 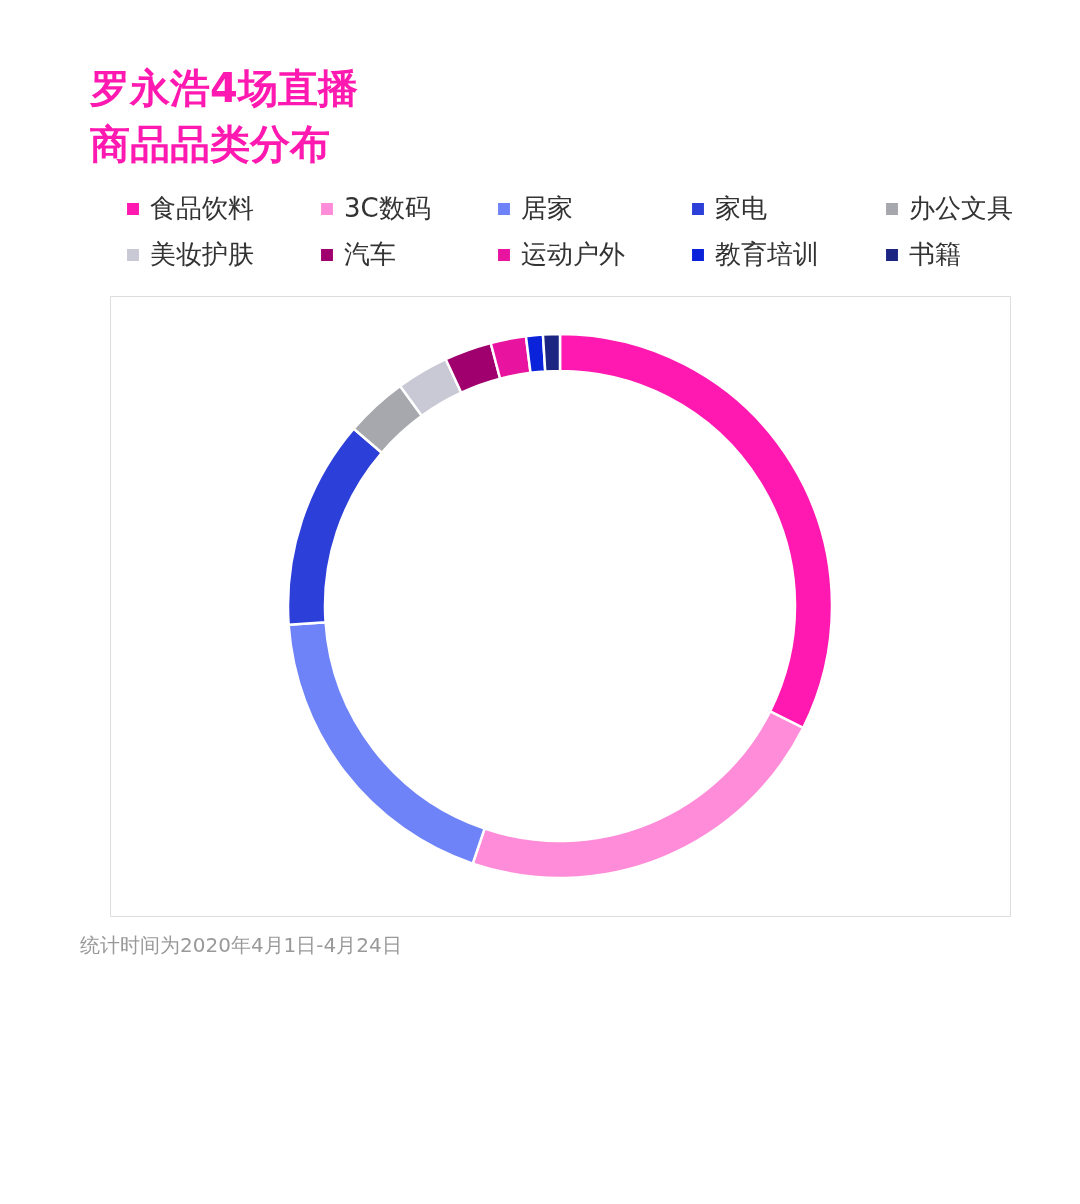 I want to click on legend-label: 书籍, so click(x=935, y=254).